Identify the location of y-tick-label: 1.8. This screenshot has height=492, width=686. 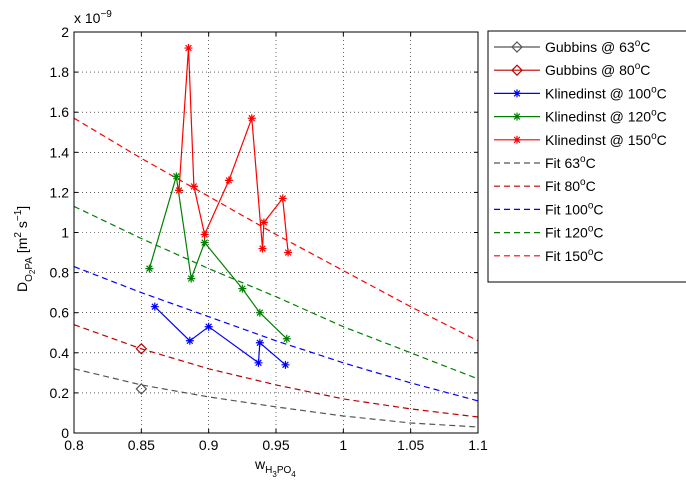
(60, 72).